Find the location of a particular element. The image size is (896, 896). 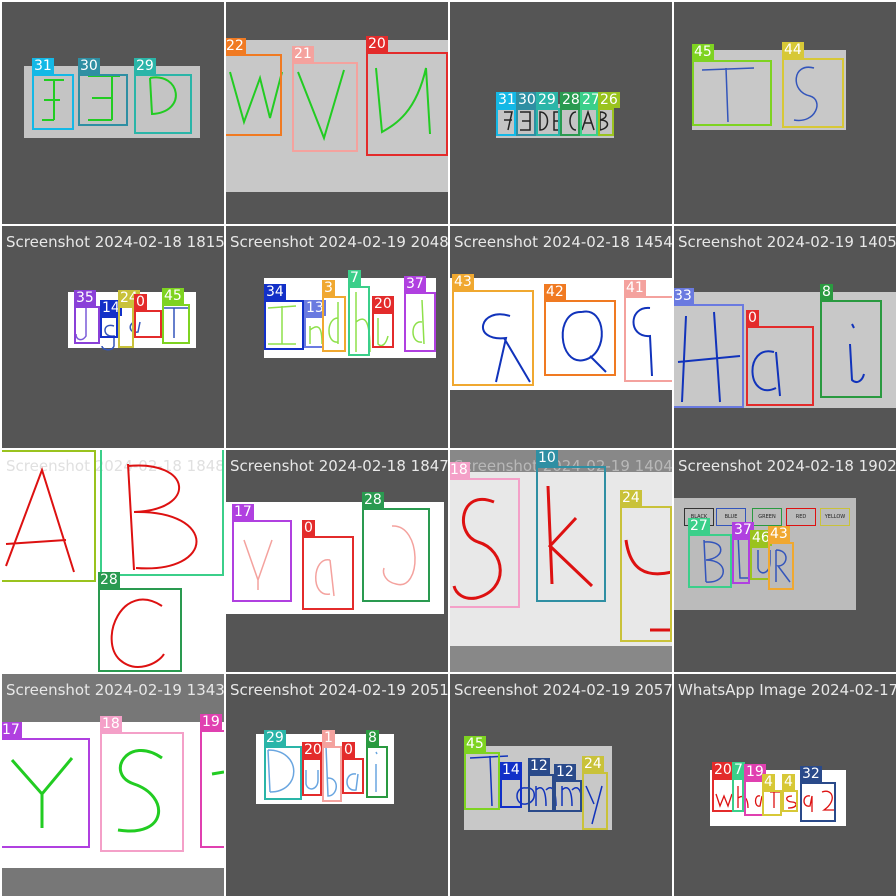

label-12: 12 is located at coordinates (539, 766).